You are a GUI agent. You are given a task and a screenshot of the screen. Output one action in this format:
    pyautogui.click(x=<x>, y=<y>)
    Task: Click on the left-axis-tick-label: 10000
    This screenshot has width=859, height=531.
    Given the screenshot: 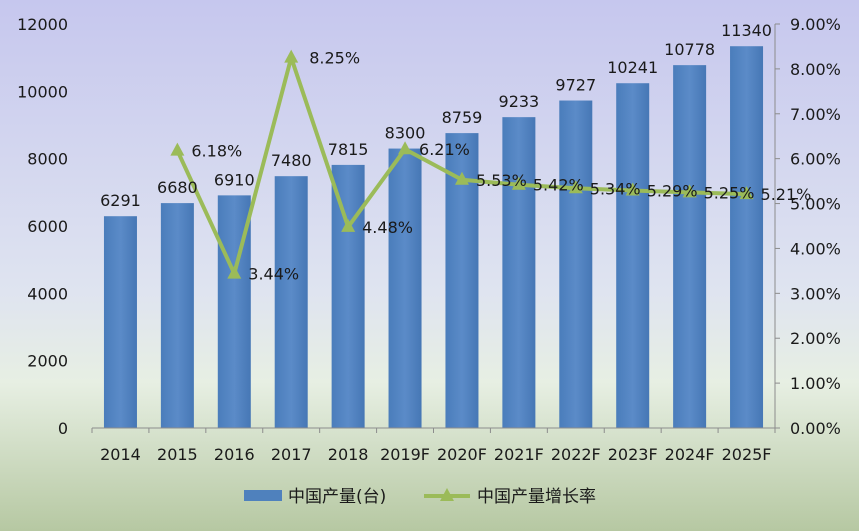 What is the action you would take?
    pyautogui.click(x=42, y=91)
    